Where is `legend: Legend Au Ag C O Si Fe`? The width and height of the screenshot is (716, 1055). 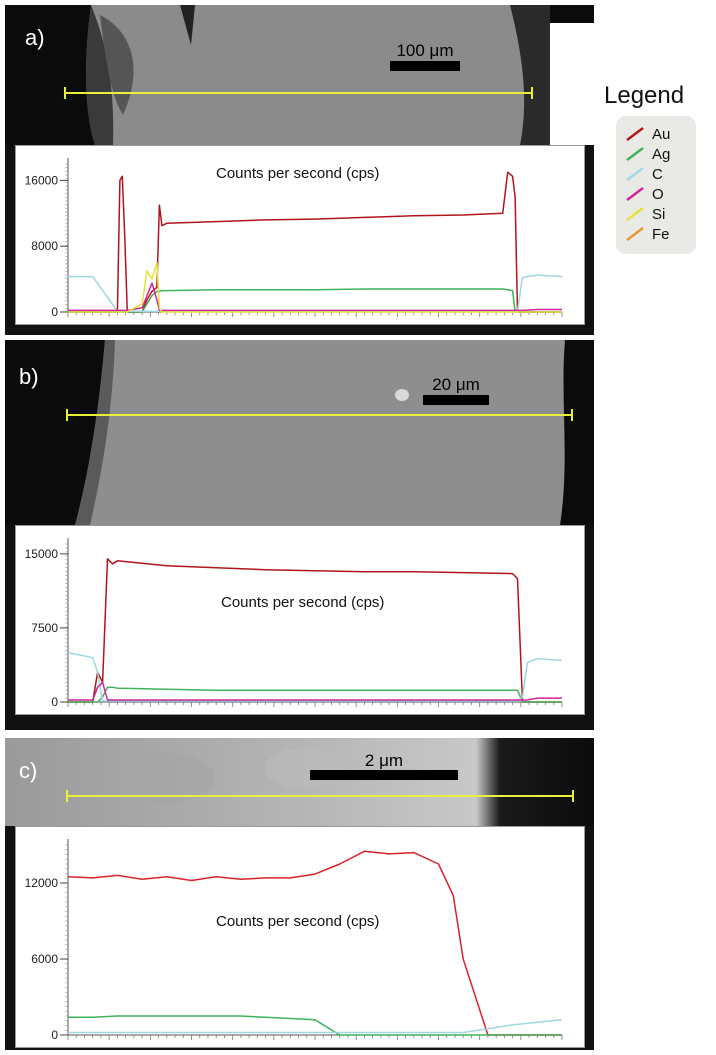
legend: Legend Au Ag C O Si Fe is located at coordinates (659, 168).